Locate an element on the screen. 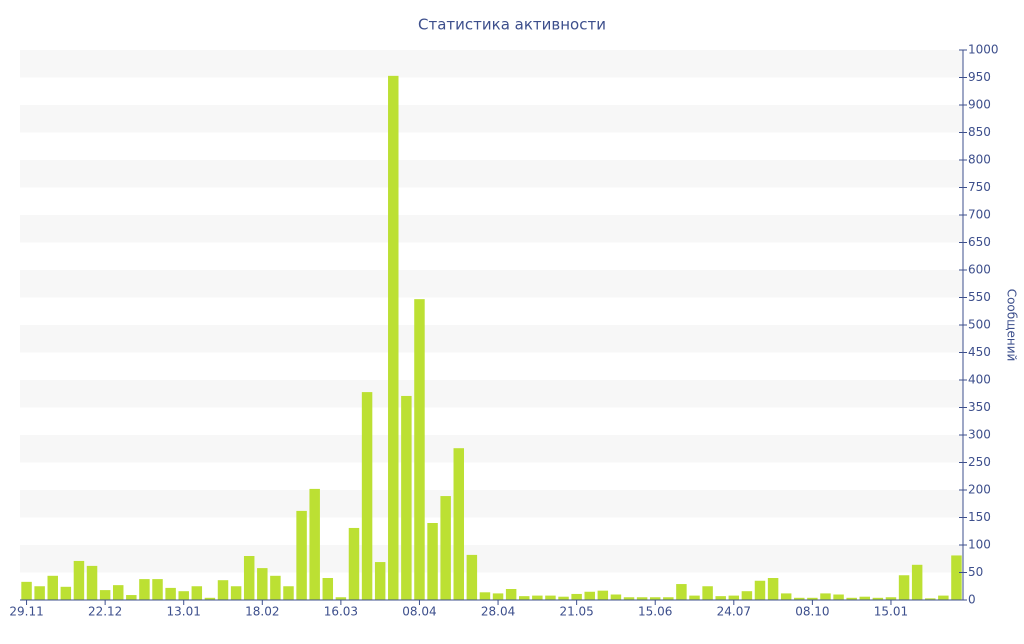 This screenshot has height=644, width=1024. chart-title: Статистика активности is located at coordinates (512, 25).